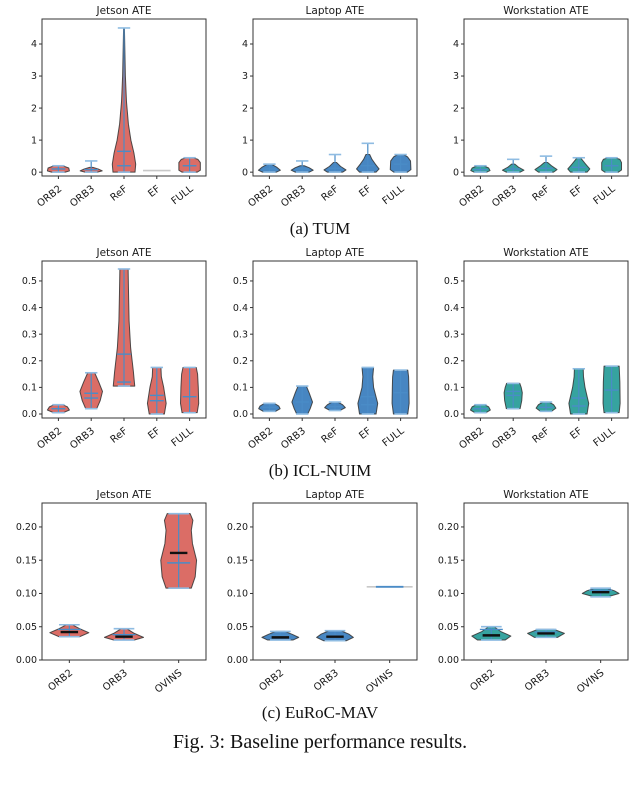 The image size is (640, 785). What do you see at coordinates (320, 228) in the screenshot?
I see `row-caption-a: (a) TUM` at bounding box center [320, 228].